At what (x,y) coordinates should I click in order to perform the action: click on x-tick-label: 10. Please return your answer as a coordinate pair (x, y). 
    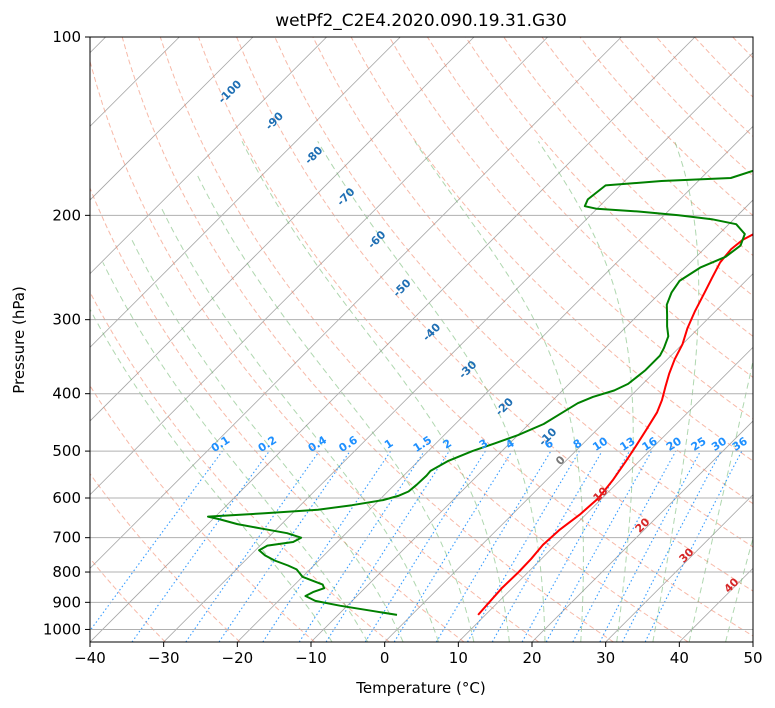
    Looking at the image, I should click on (458, 658).